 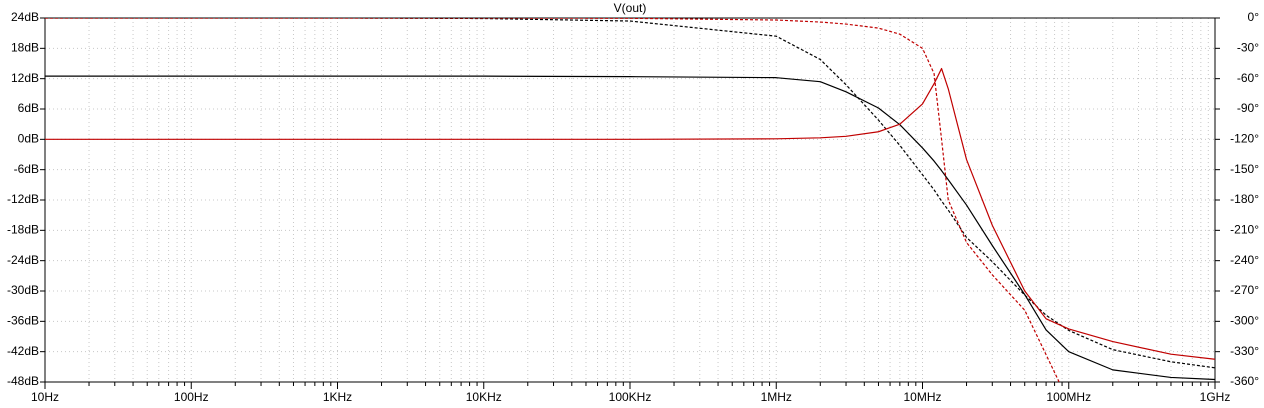 I want to click on y2-tick-label: -30°, so click(x=1248, y=48).